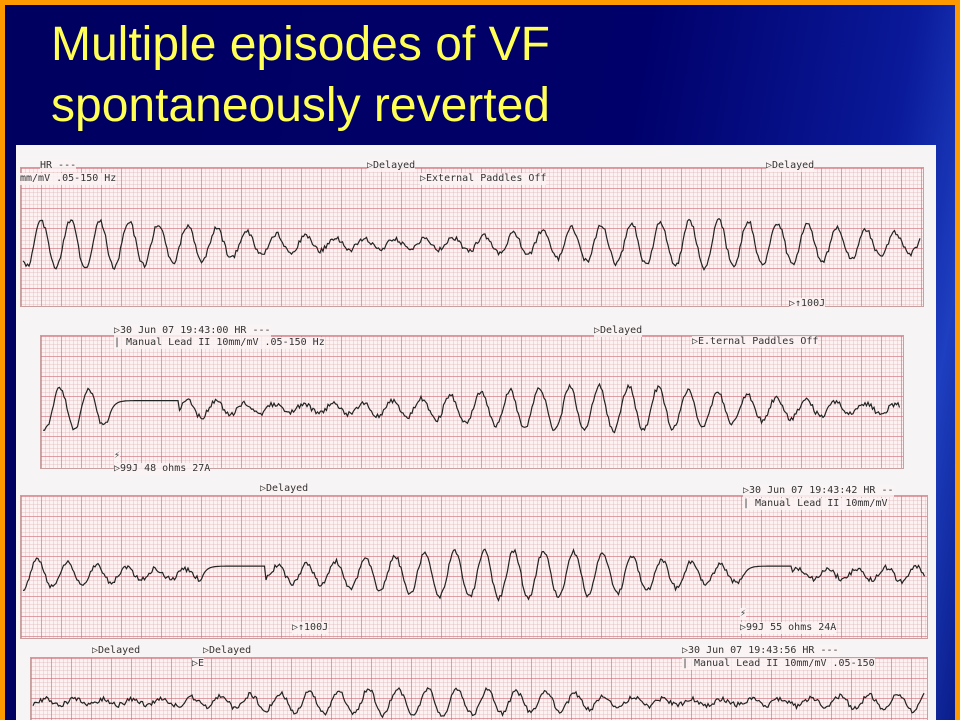 This screenshot has width=960, height=720. What do you see at coordinates (117, 456) in the screenshot?
I see `strip-2-shock-marker: ⚡` at bounding box center [117, 456].